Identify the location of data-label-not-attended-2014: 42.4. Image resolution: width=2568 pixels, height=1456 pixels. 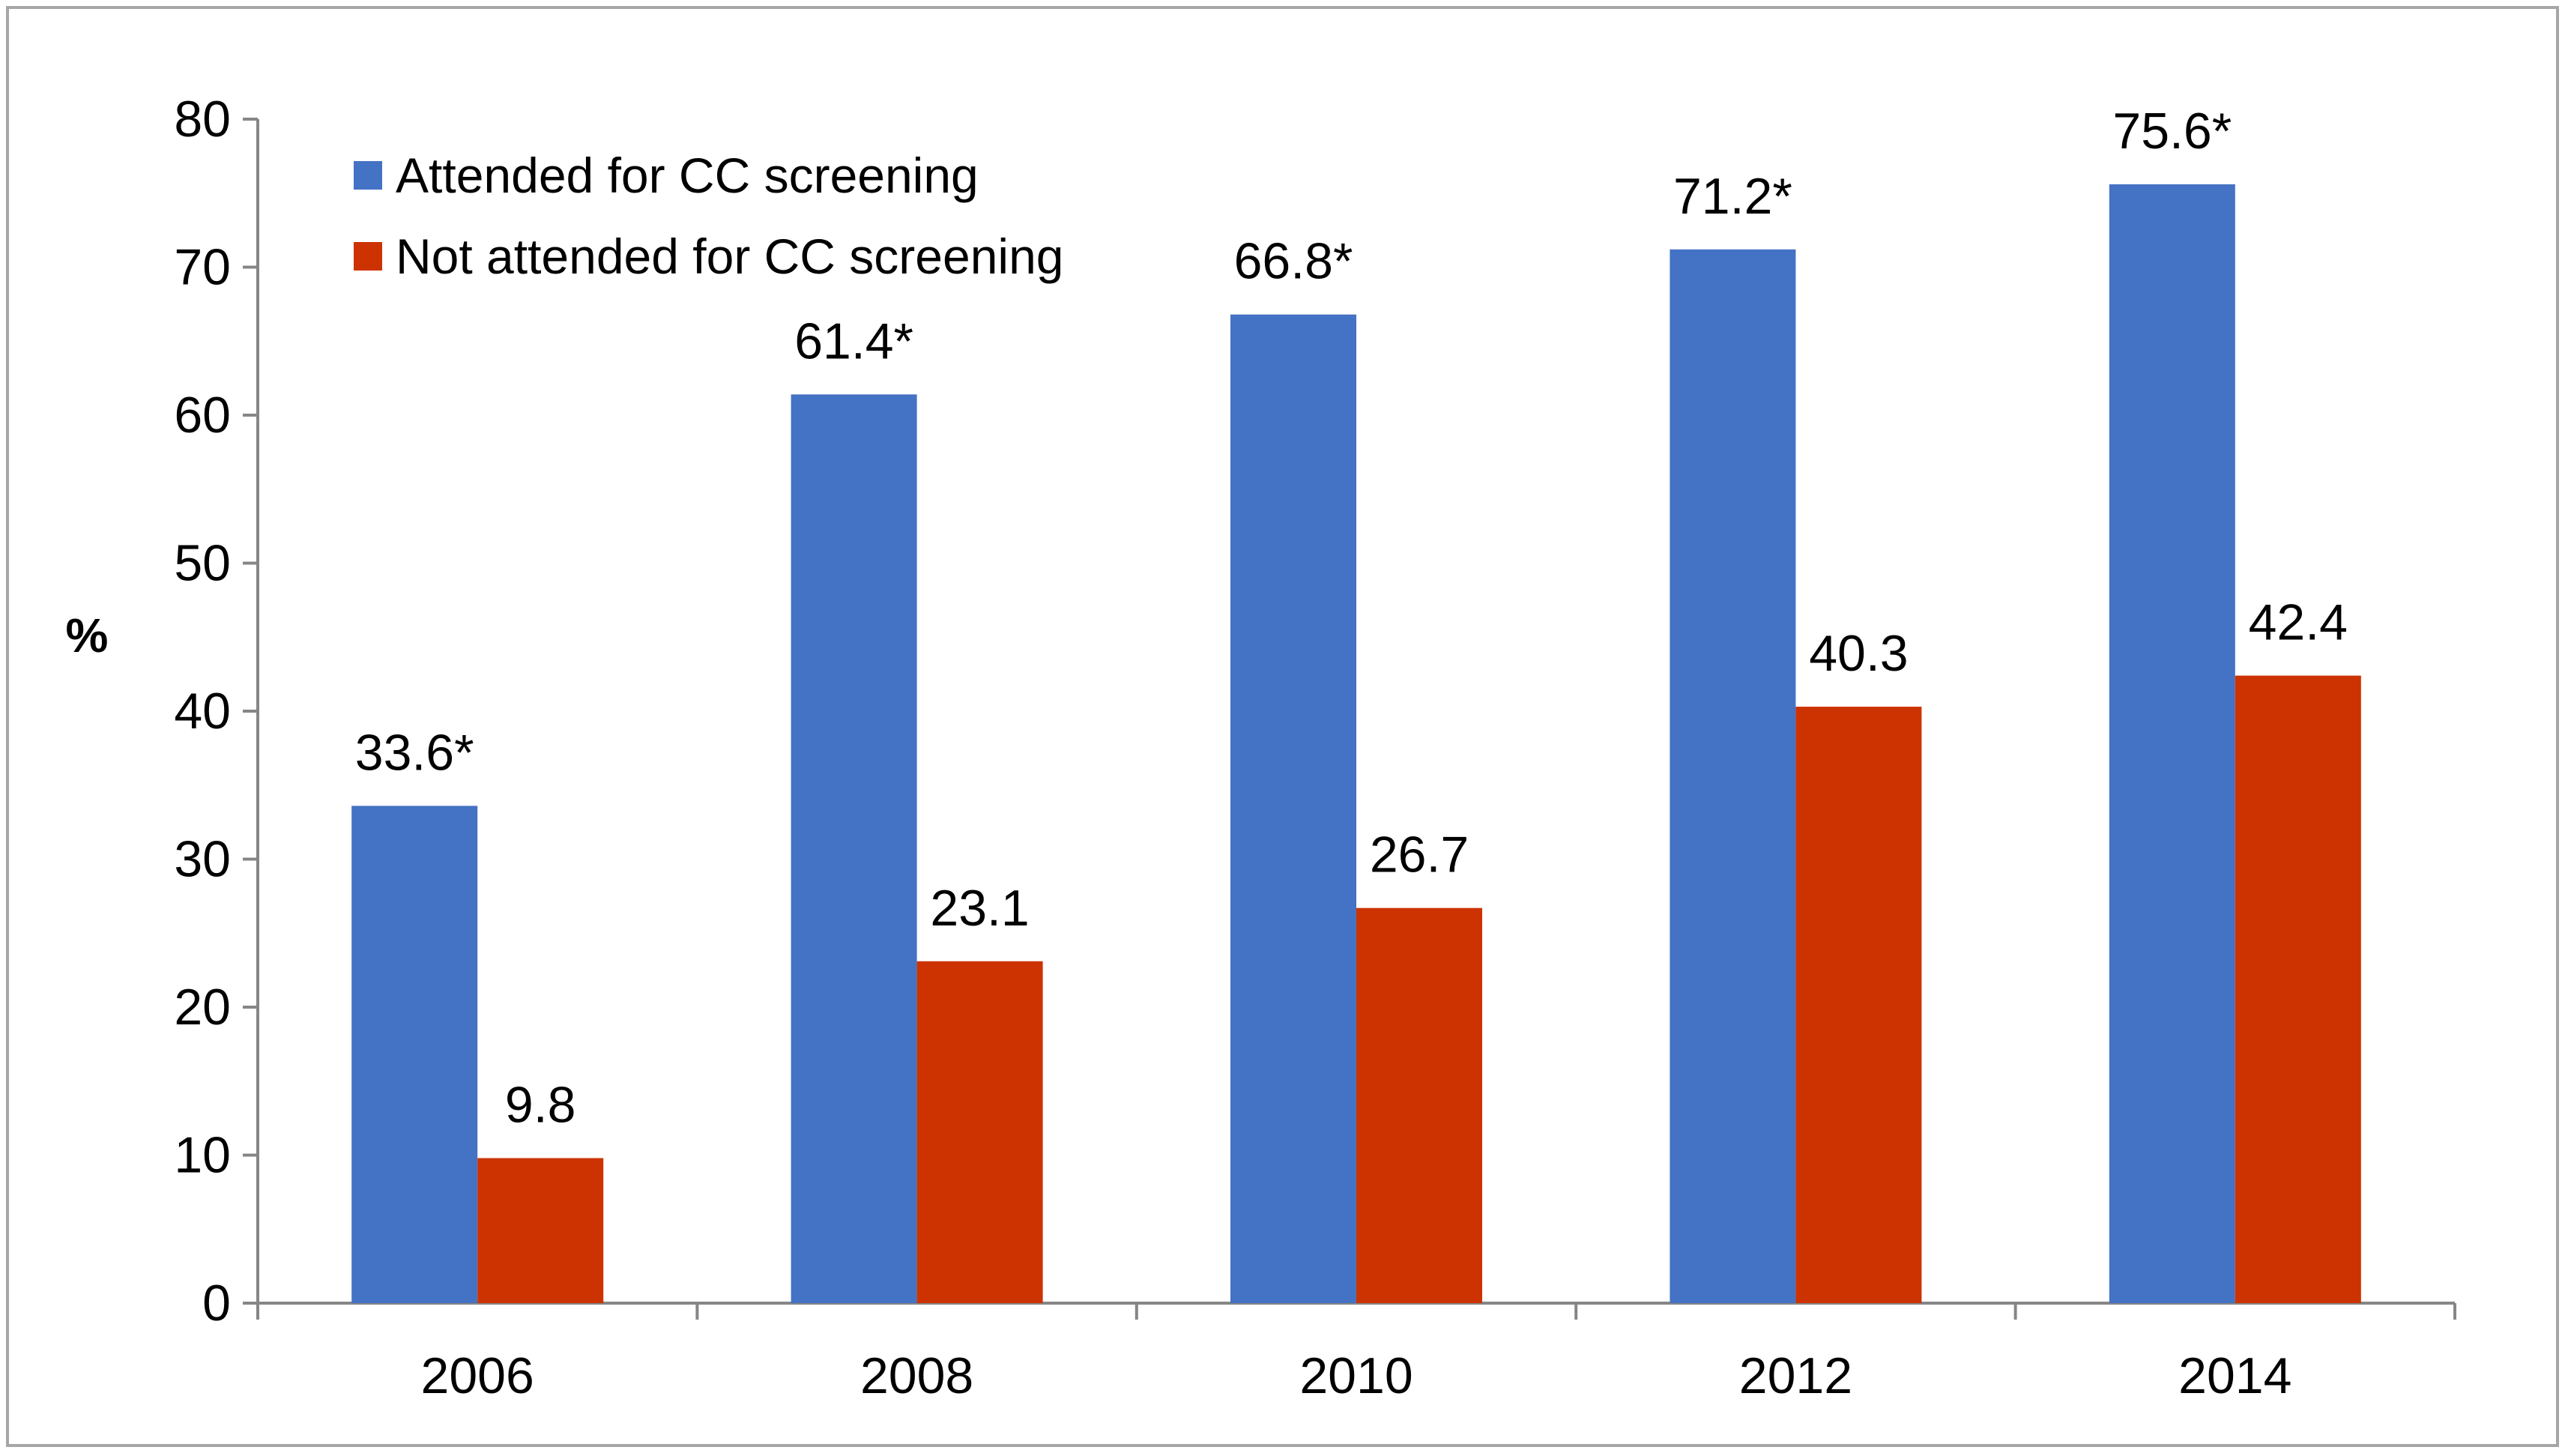
(2298, 622).